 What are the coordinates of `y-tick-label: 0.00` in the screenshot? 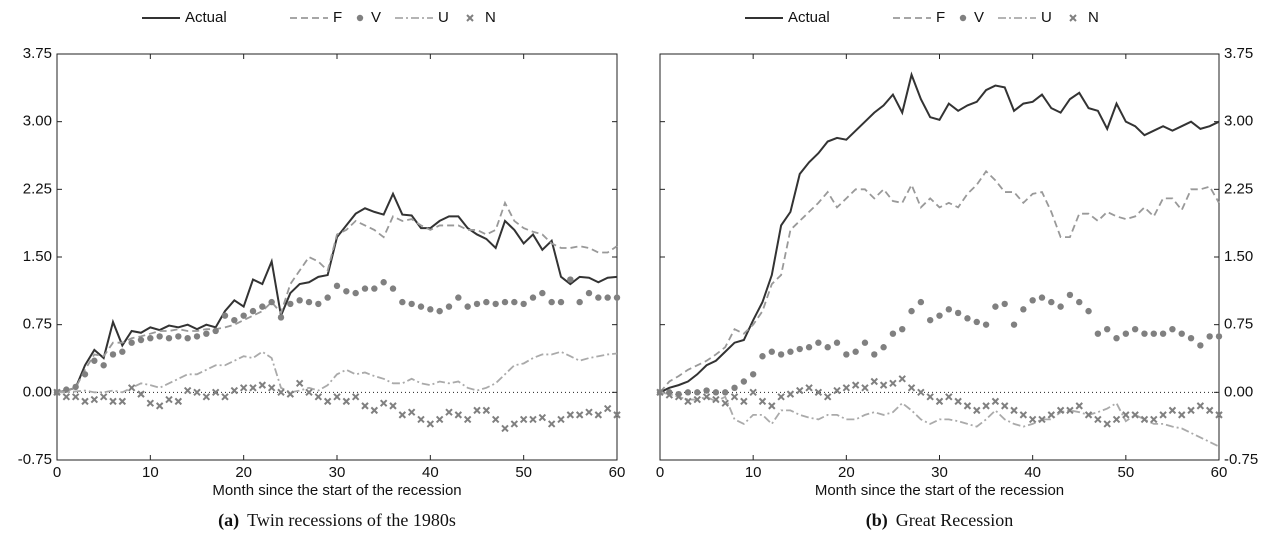 It's located at (1238, 391).